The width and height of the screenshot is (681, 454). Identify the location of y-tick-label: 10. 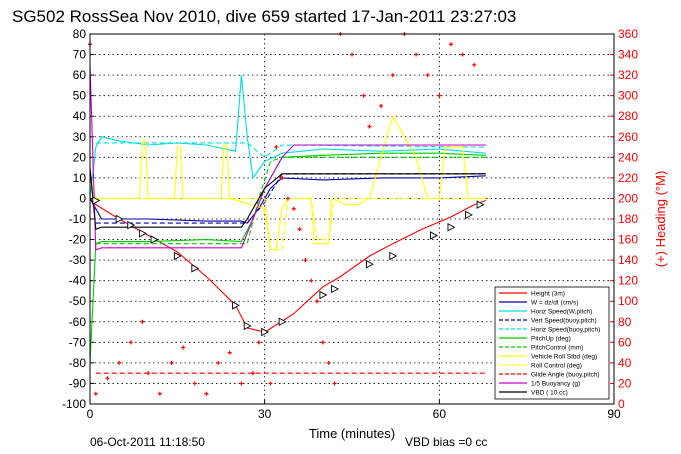
(80, 178).